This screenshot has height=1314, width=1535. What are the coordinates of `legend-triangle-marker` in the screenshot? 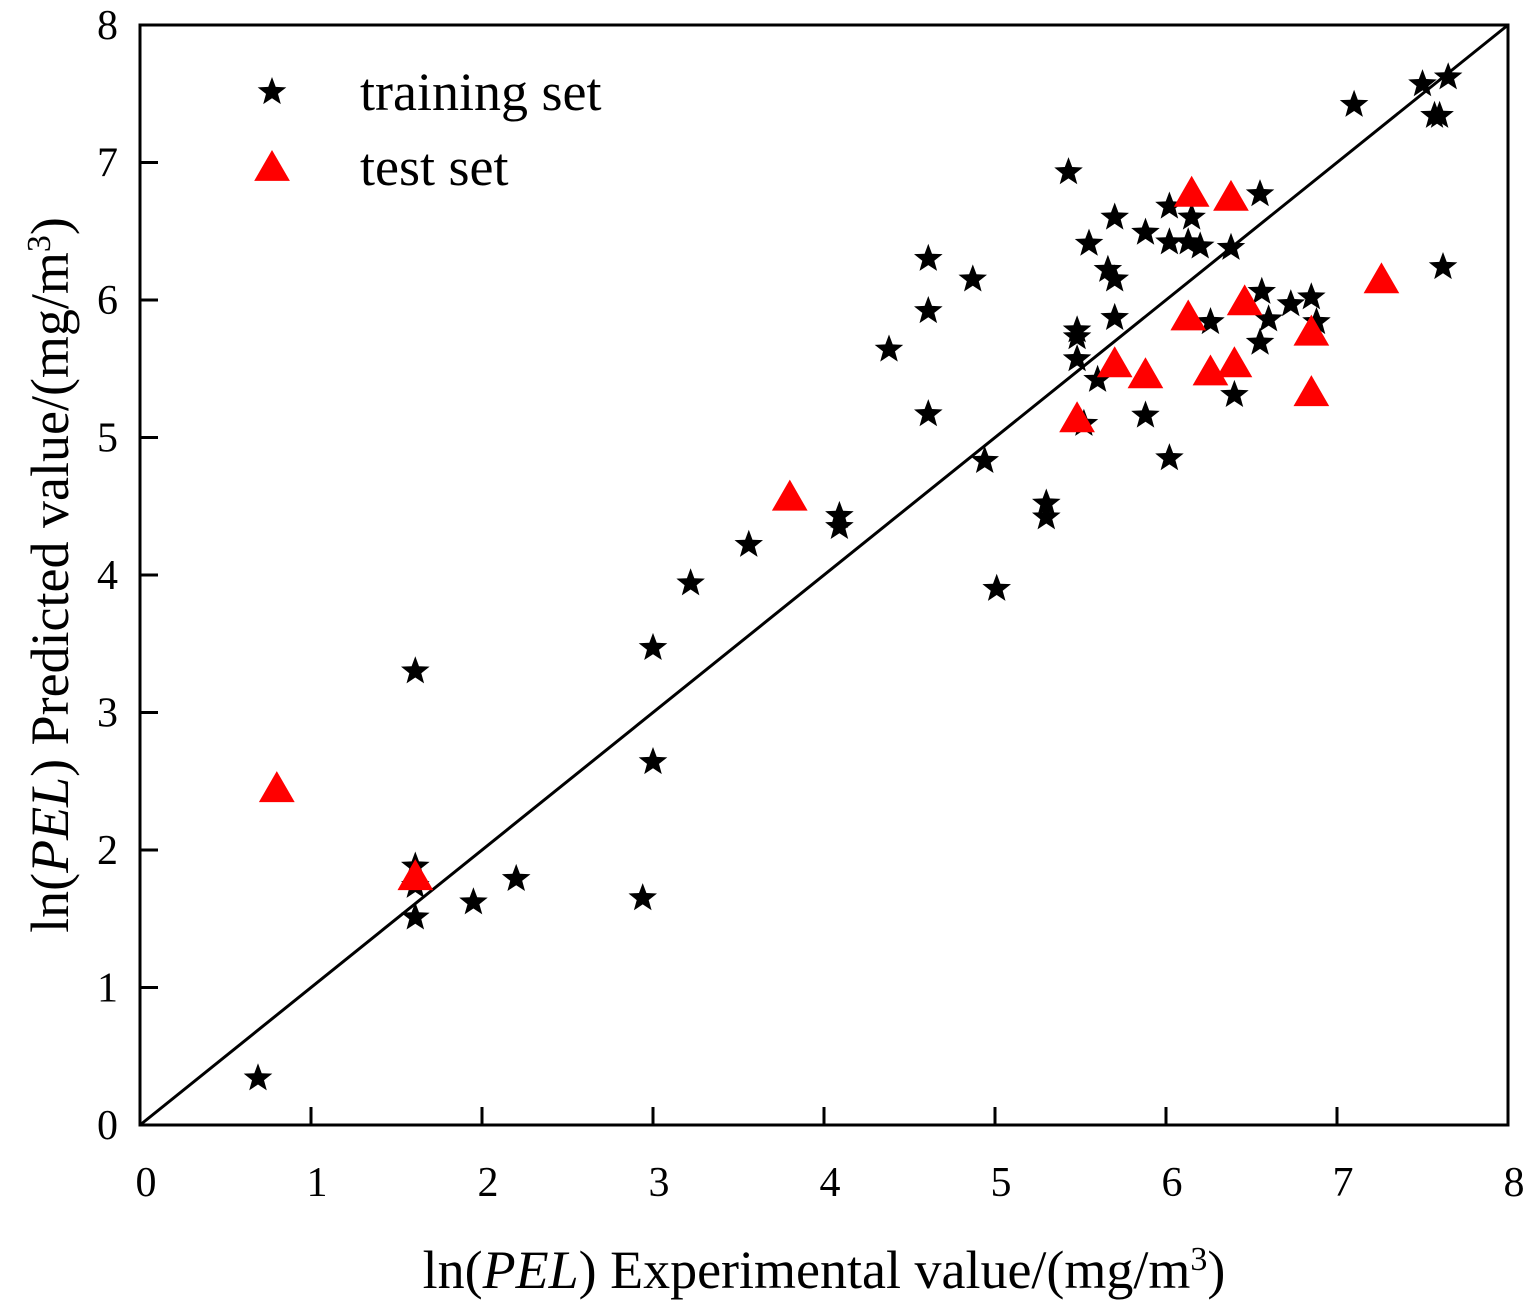 It's located at (272, 165).